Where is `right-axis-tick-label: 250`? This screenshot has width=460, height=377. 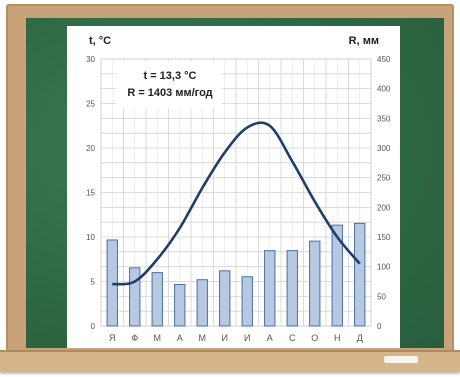 right-axis-tick-label: 250 is located at coordinates (384, 178).